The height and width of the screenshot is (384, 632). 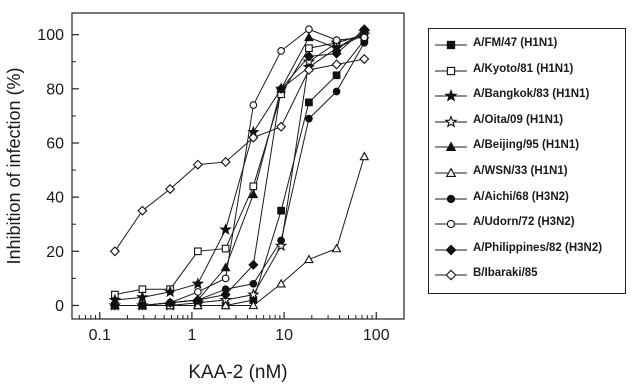 I want to click on legend-item: A/Oita/09 (H1N1), so click(x=528, y=122).